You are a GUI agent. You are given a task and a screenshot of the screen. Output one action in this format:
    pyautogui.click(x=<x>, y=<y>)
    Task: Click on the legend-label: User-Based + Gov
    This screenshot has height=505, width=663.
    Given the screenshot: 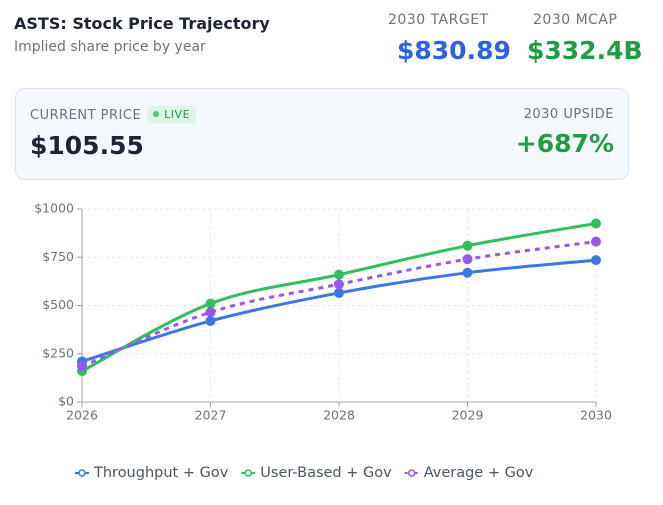 What is the action you would take?
    pyautogui.click(x=326, y=473)
    